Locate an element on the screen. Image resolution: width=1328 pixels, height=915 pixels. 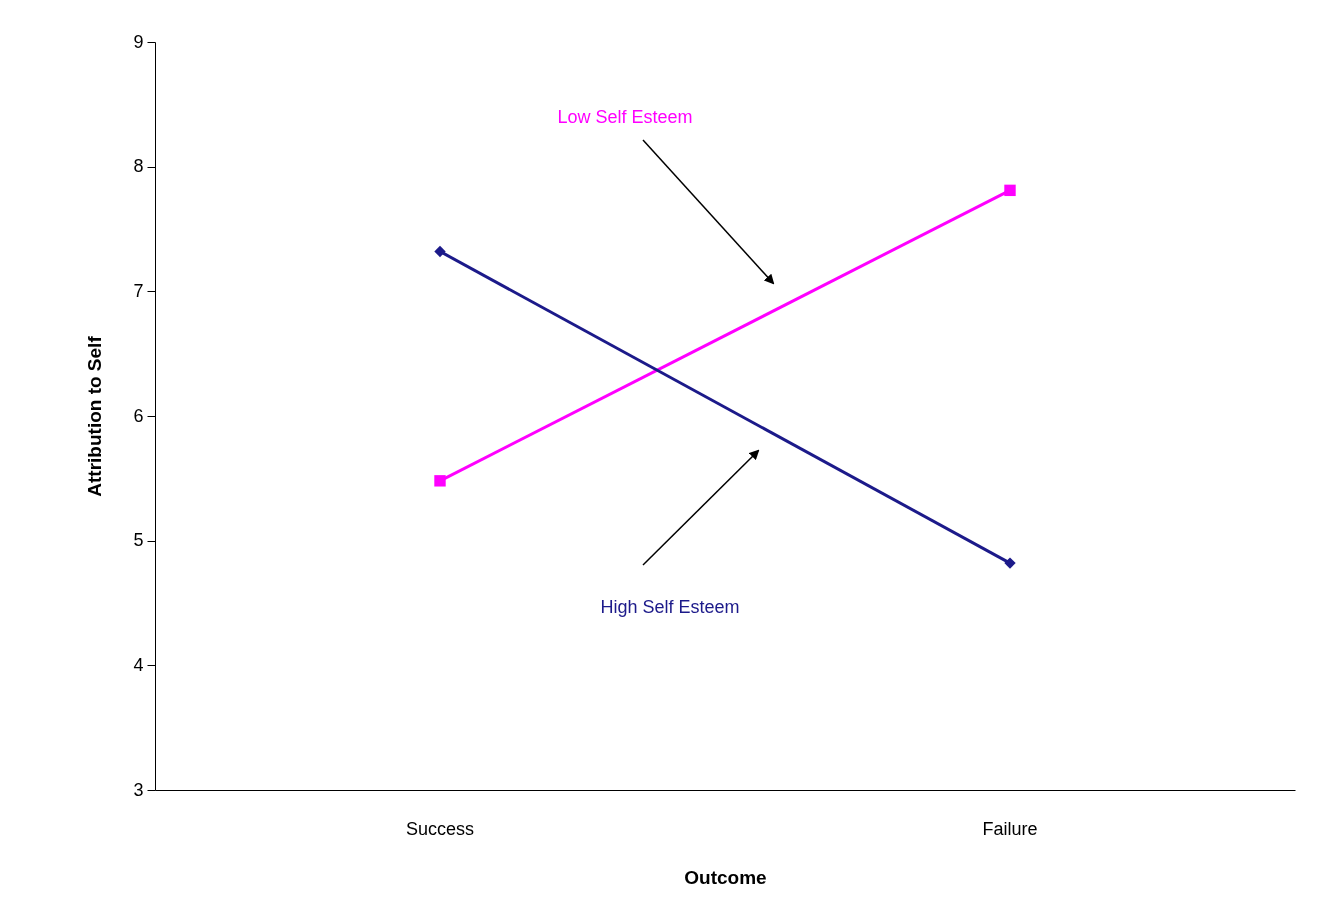
y-tick-label: 3 is located at coordinates (138, 789).